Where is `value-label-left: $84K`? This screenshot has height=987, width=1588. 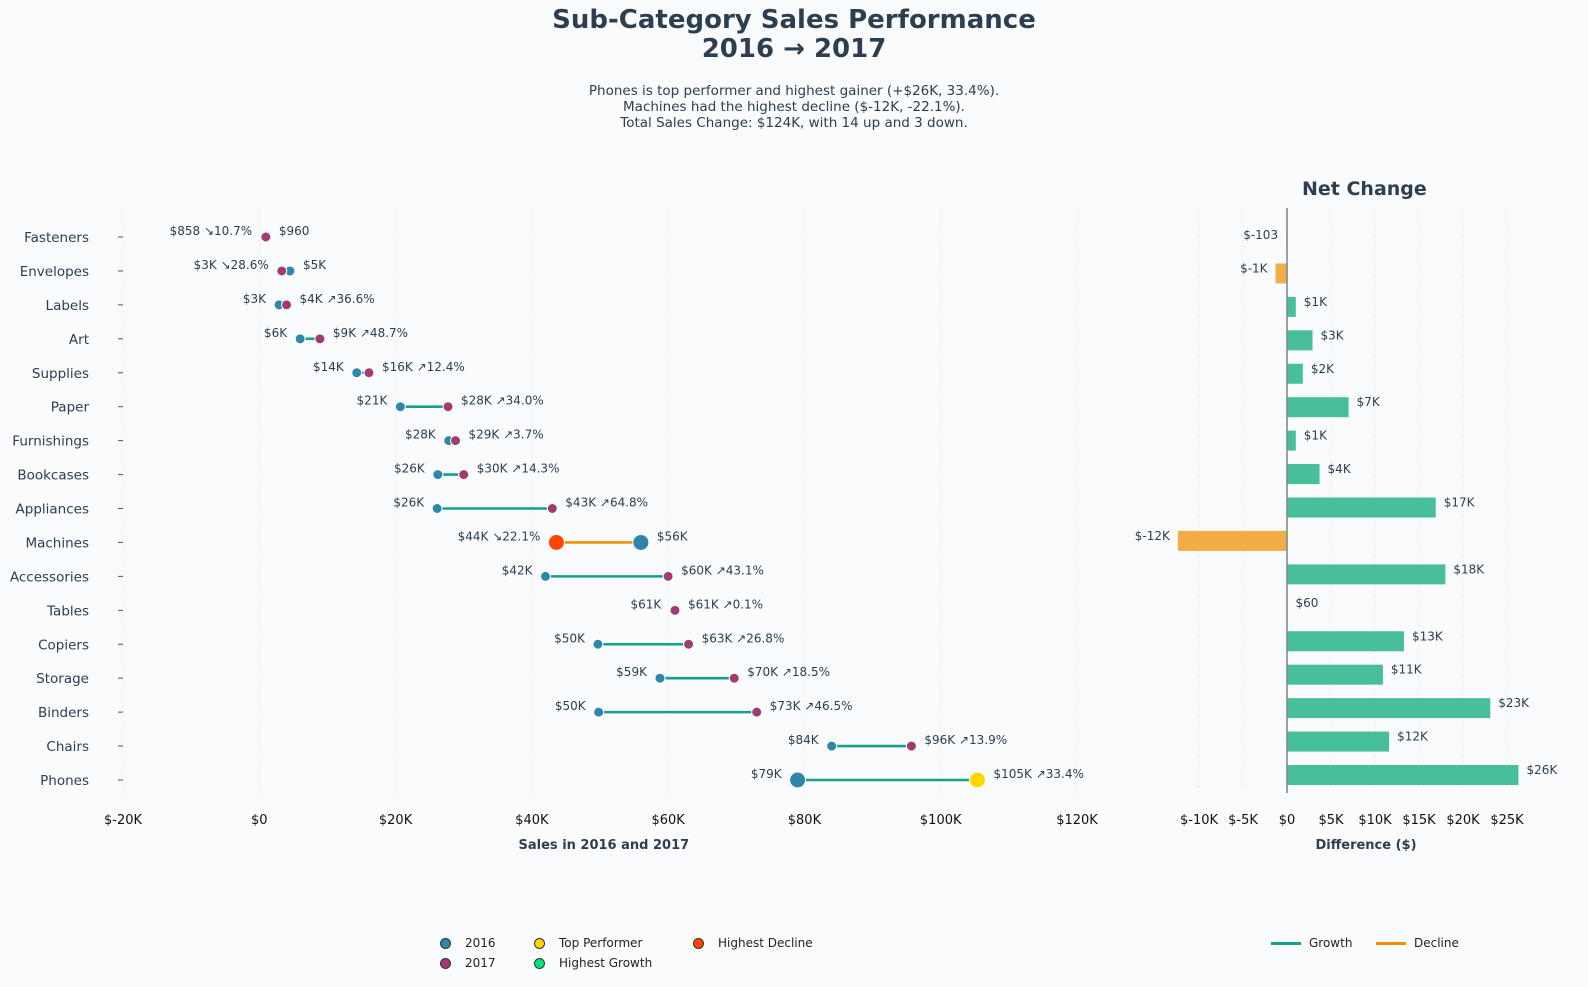 value-label-left: $84K is located at coordinates (804, 740).